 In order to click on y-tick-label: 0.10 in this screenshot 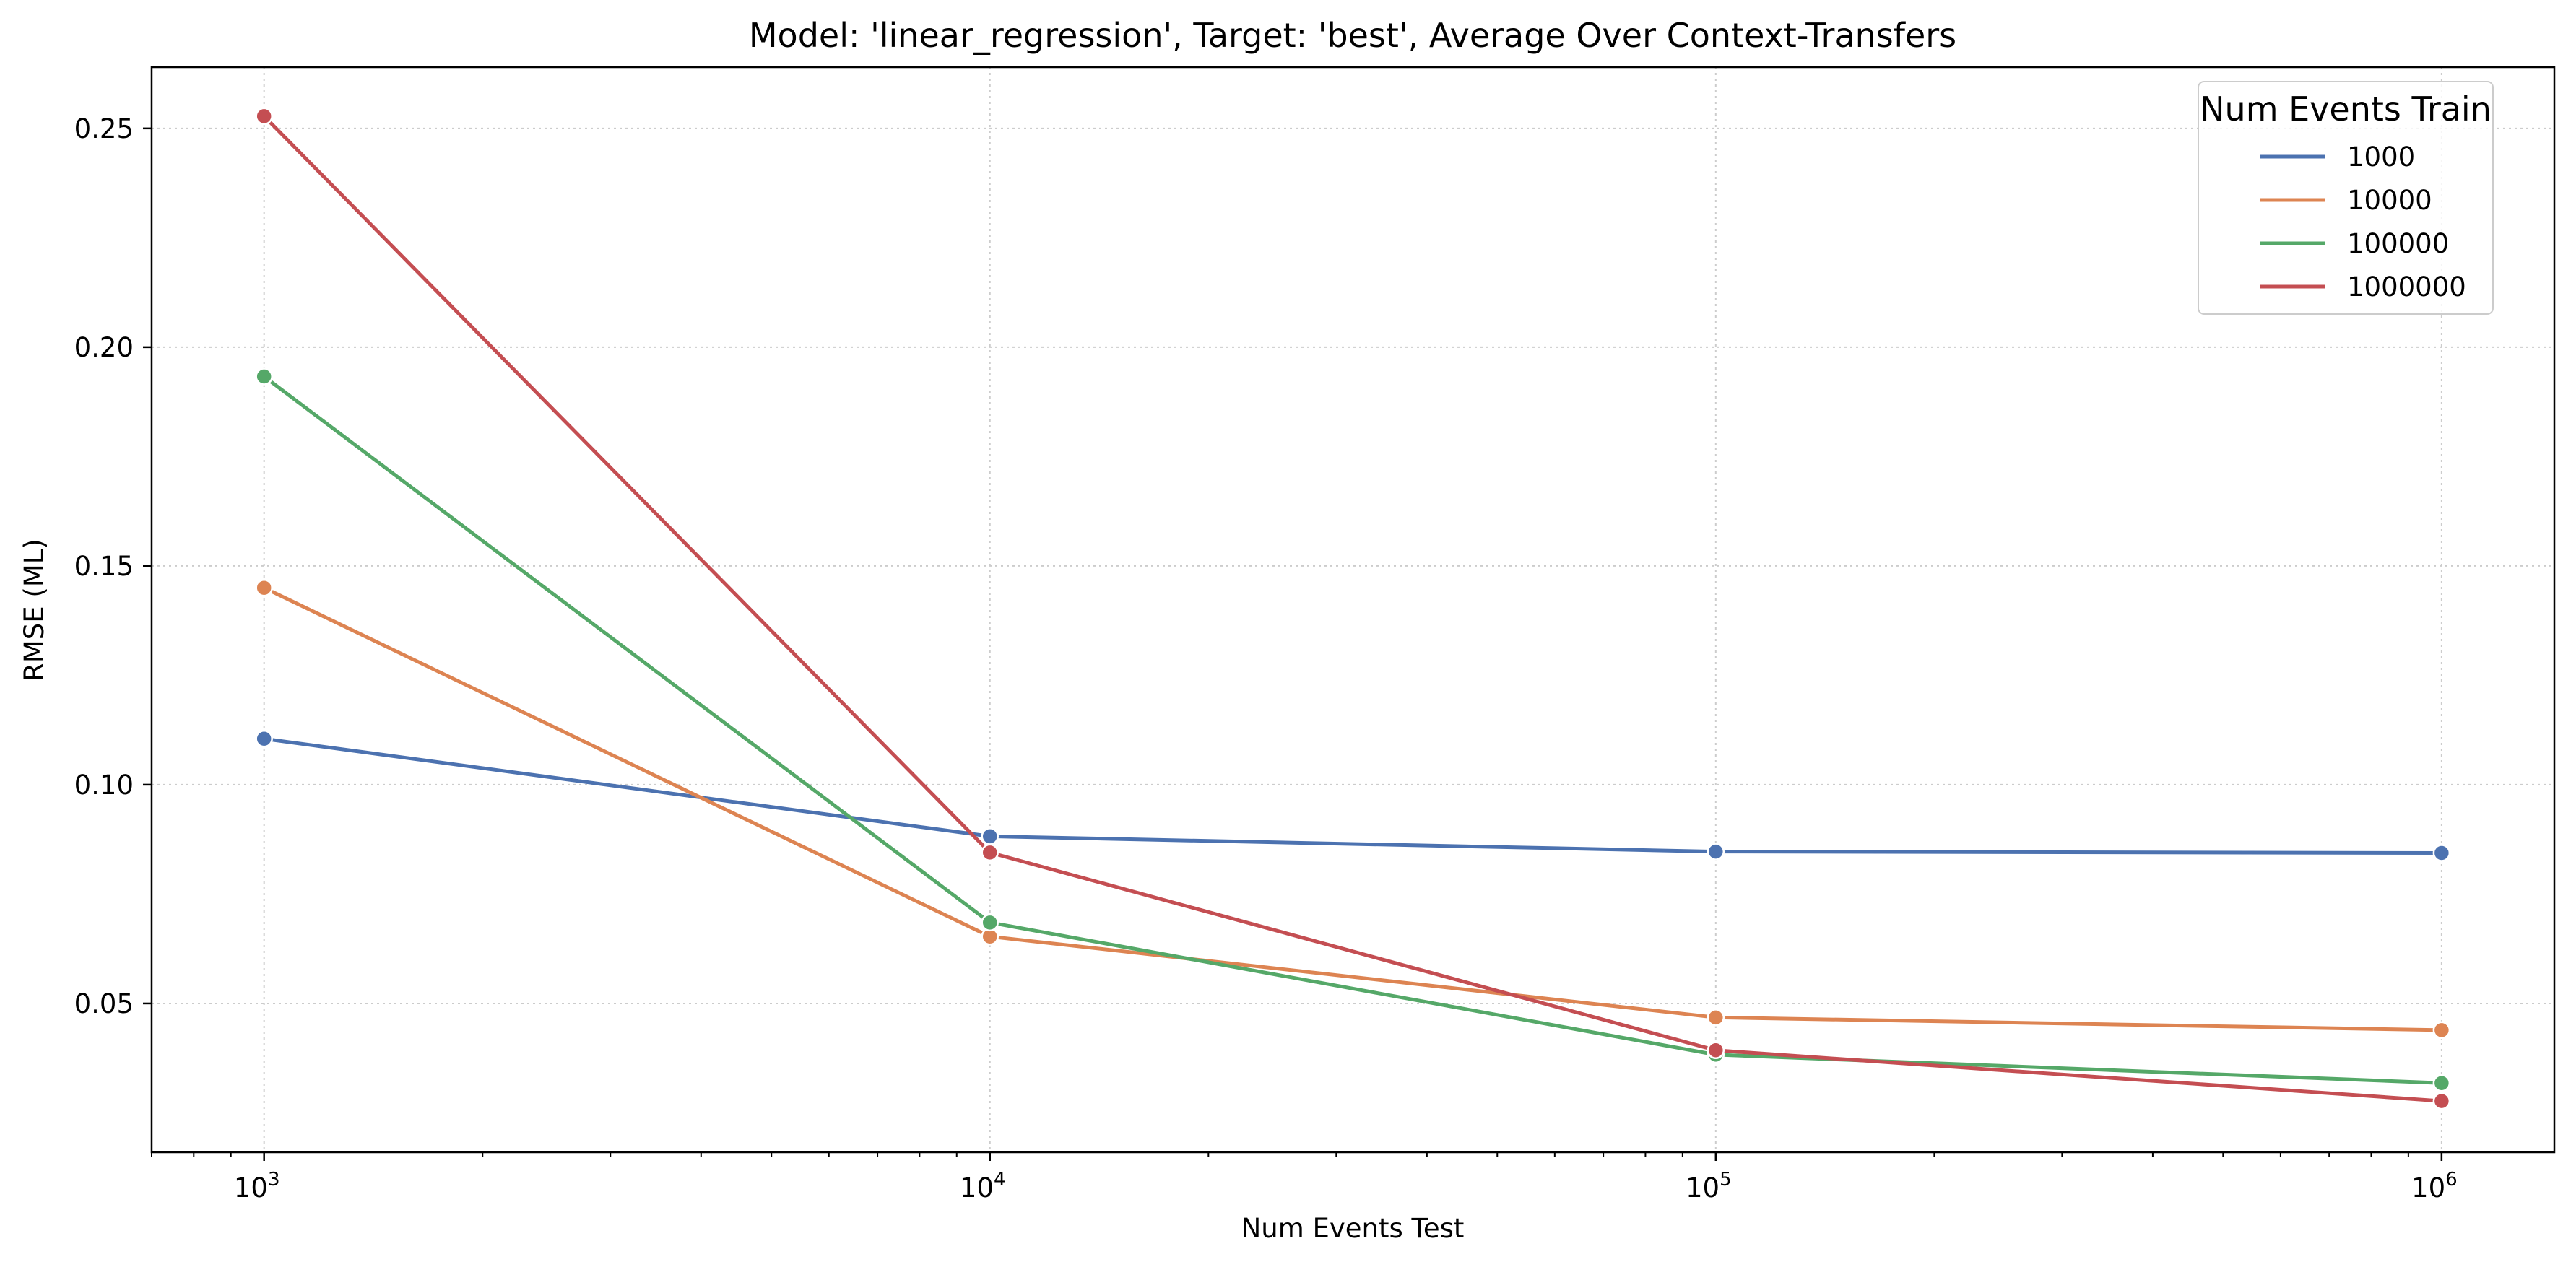, I will do `click(104, 786)`.